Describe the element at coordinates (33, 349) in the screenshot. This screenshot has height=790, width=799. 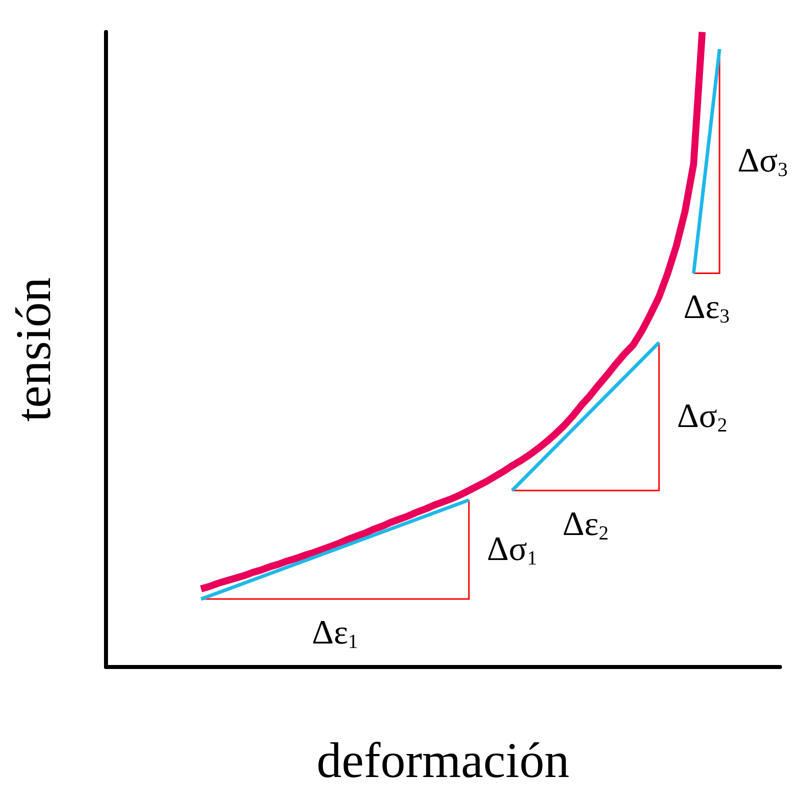
I see `y-axis-title: tensión` at that location.